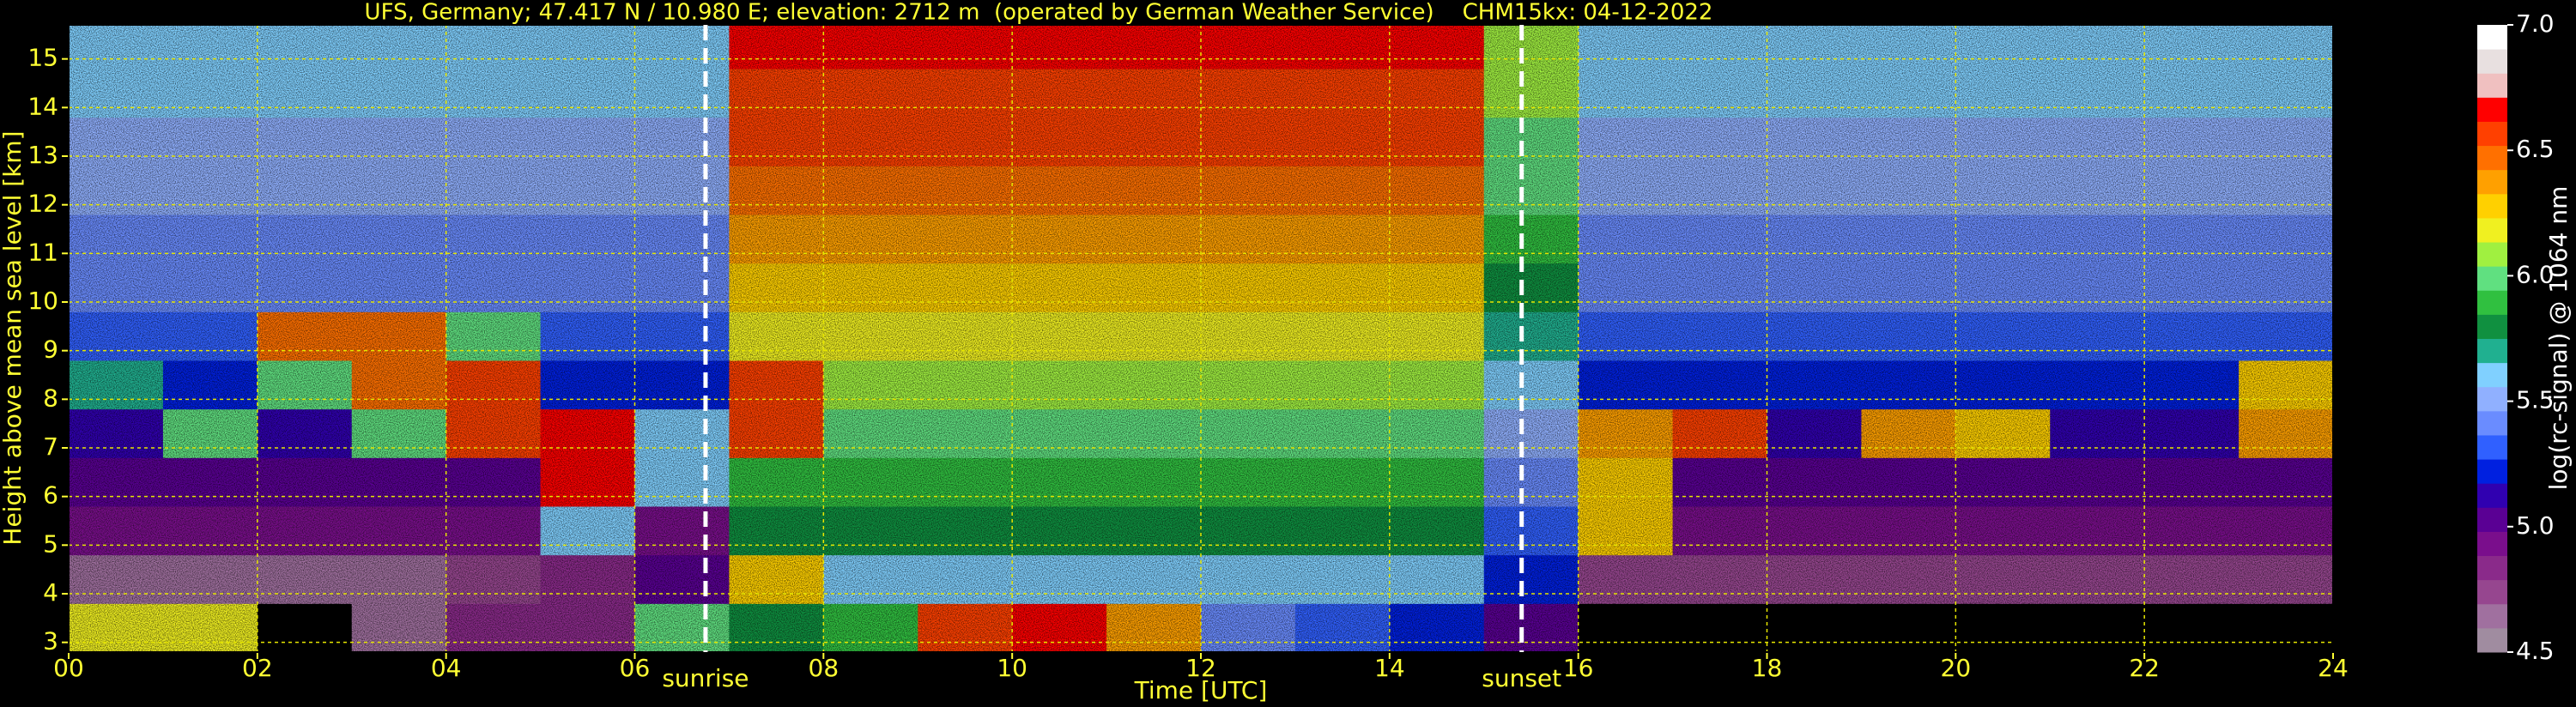 The image size is (2576, 707). Describe the element at coordinates (1521, 678) in the screenshot. I see `event-label: sunset` at that location.